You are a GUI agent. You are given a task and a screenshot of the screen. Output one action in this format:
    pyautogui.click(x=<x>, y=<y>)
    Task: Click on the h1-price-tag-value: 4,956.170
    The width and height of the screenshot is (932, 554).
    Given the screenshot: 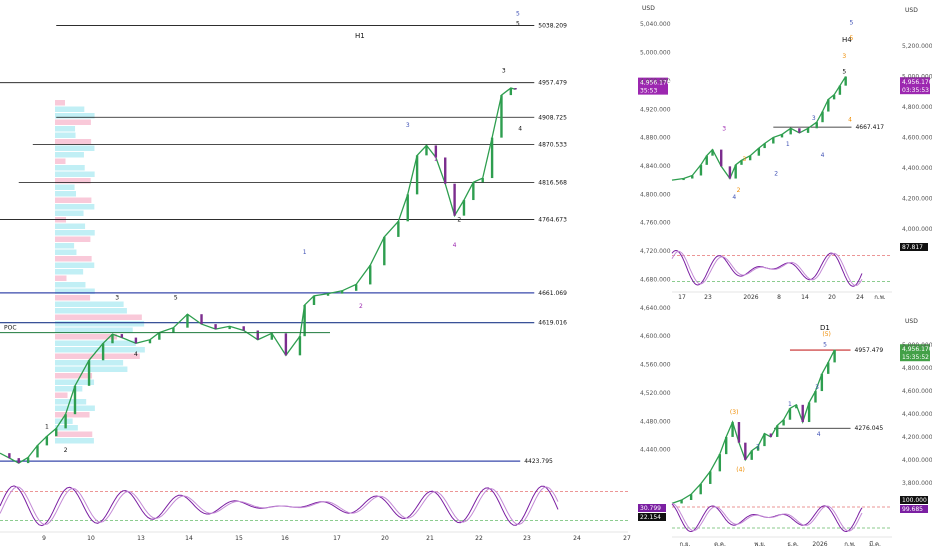 What is the action you would take?
    pyautogui.click(x=655, y=83)
    